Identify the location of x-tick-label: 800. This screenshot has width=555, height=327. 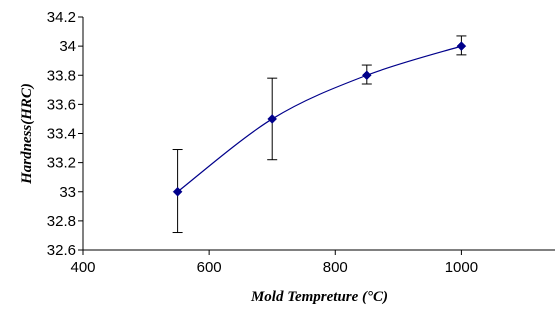
(335, 267).